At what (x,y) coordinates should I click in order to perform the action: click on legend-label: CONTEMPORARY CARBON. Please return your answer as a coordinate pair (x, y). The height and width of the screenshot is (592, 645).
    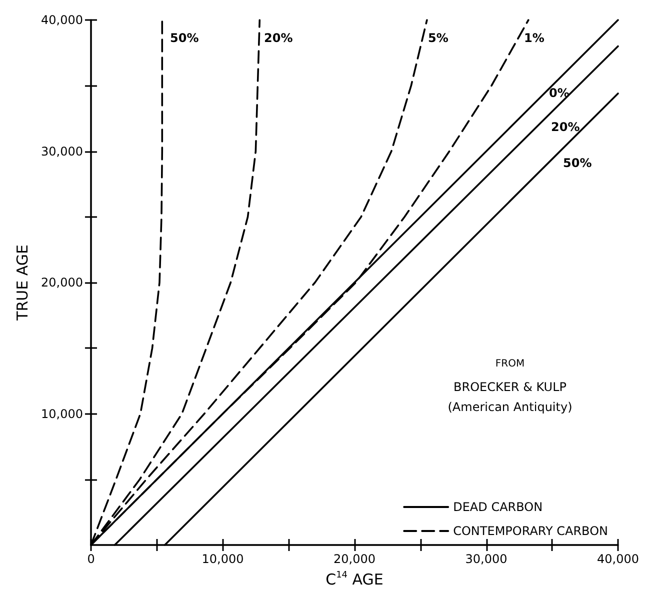
    Looking at the image, I should click on (530, 531).